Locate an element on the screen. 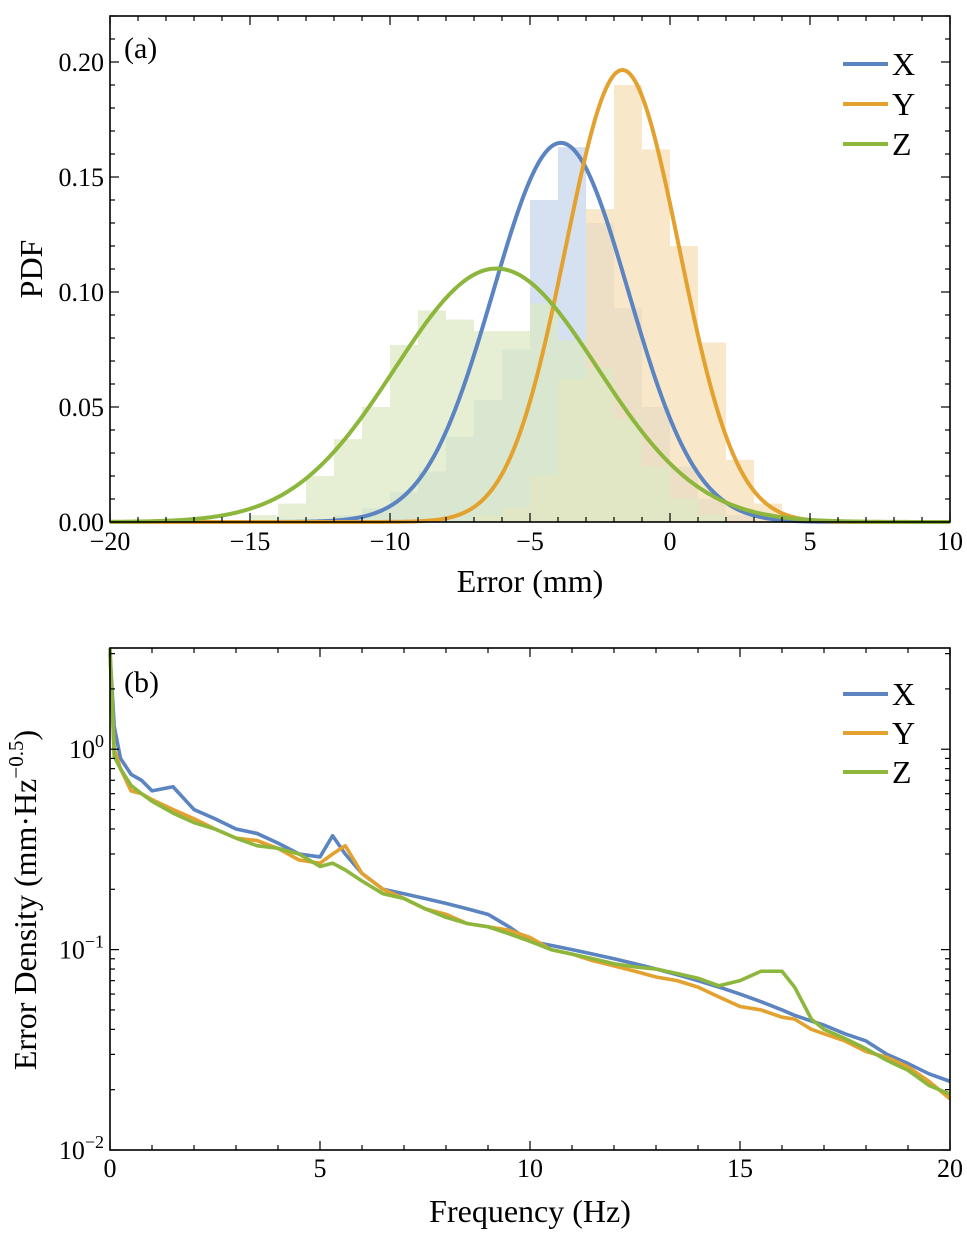 Image resolution: width=967 pixels, height=1249 pixels. y-tick-label: 0.00 is located at coordinates (82, 522).